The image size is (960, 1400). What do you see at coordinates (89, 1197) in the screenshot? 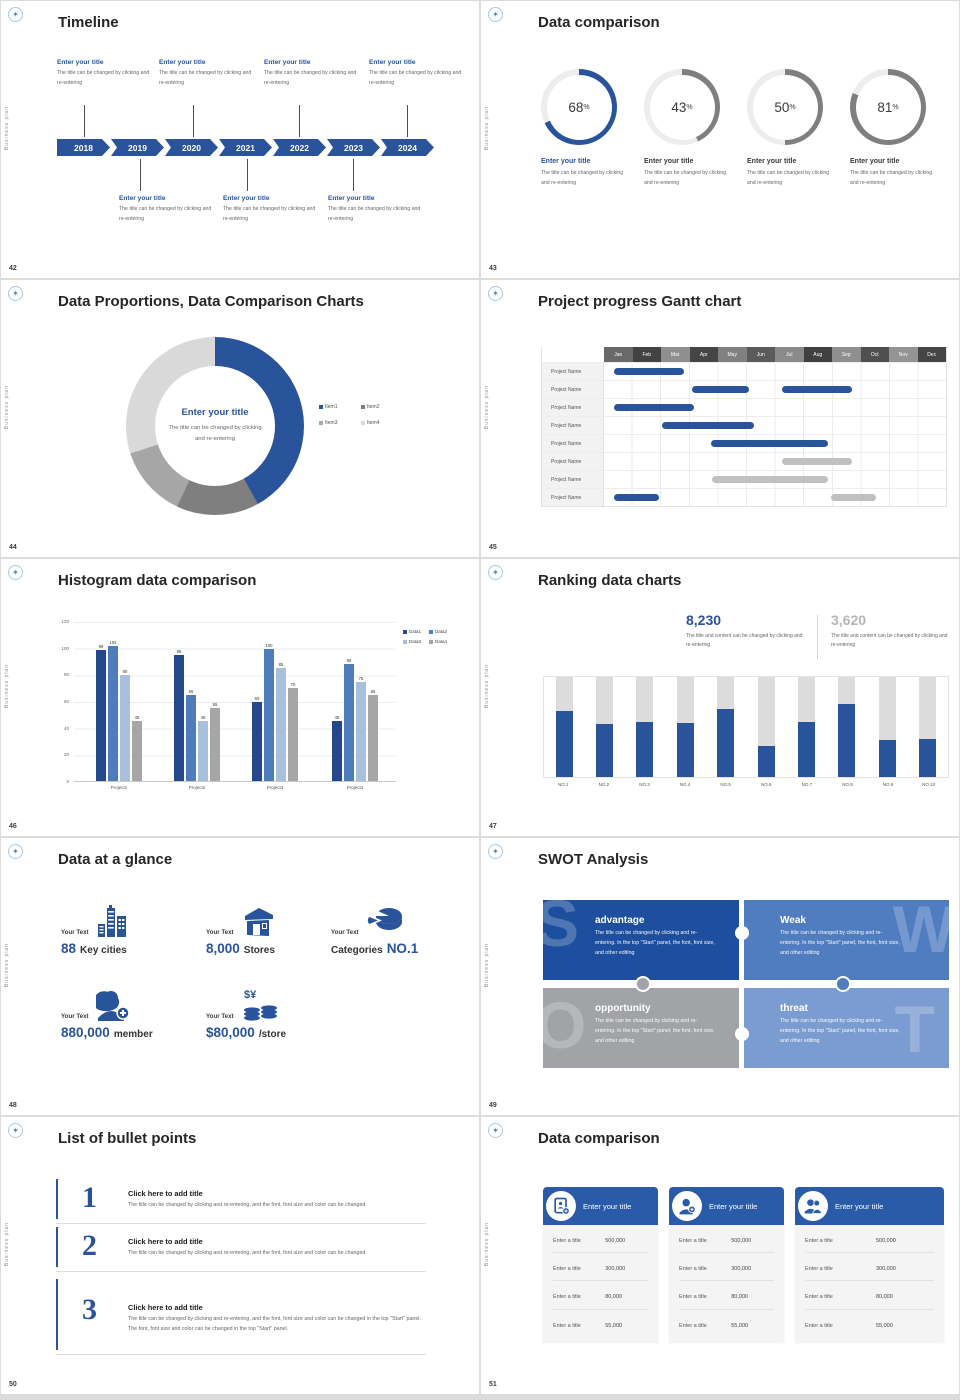
I see `bullet-number: 1` at bounding box center [89, 1197].